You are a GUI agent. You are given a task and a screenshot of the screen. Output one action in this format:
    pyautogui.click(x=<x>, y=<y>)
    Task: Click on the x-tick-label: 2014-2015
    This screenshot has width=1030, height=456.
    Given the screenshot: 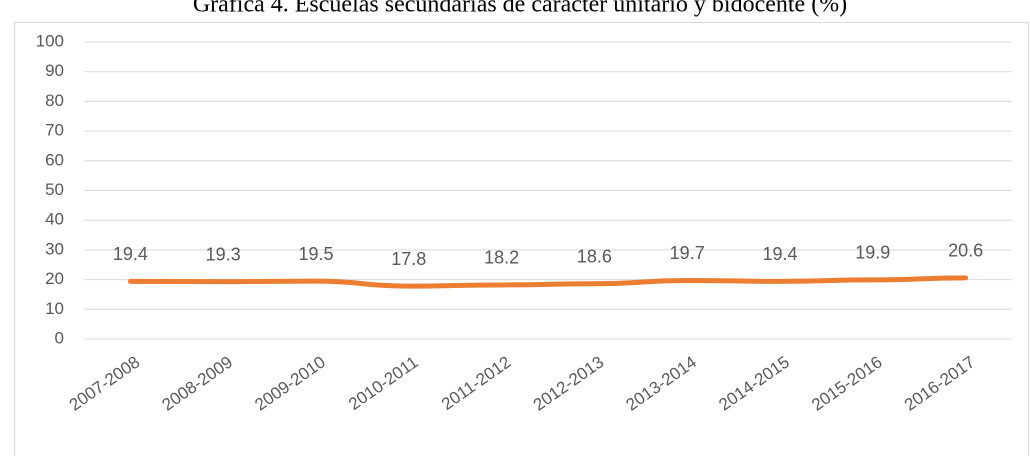 What is the action you would take?
    pyautogui.click(x=754, y=383)
    